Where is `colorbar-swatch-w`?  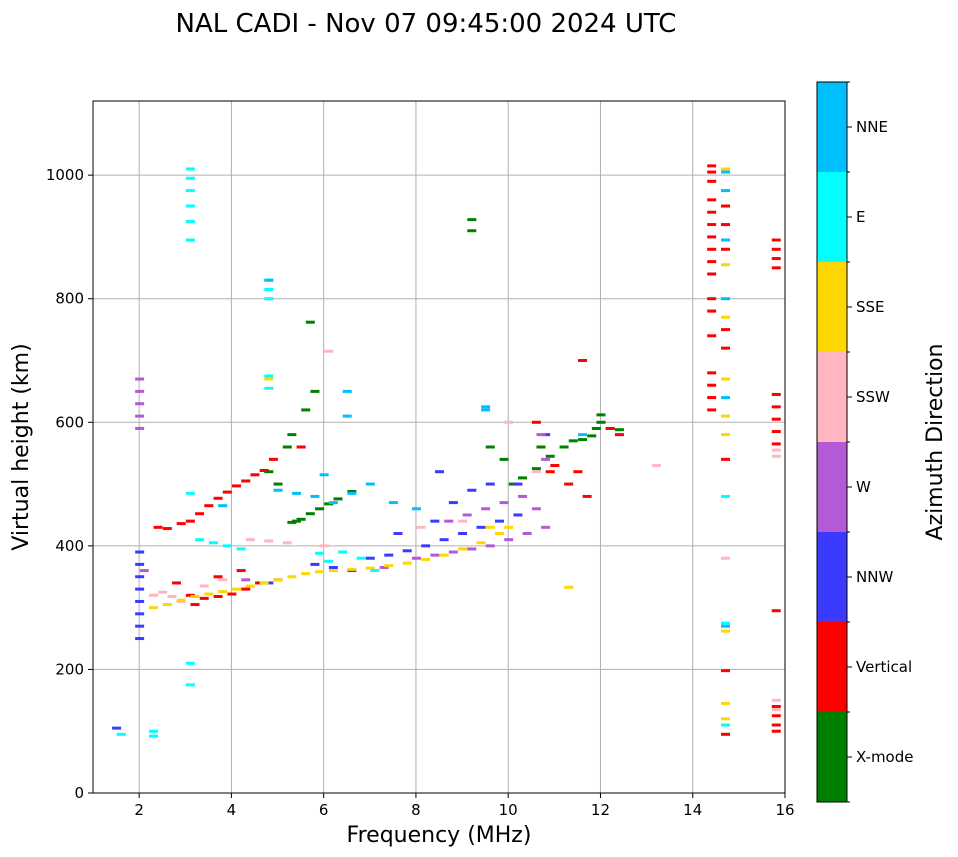
colorbar-swatch-w is located at coordinates (832, 487).